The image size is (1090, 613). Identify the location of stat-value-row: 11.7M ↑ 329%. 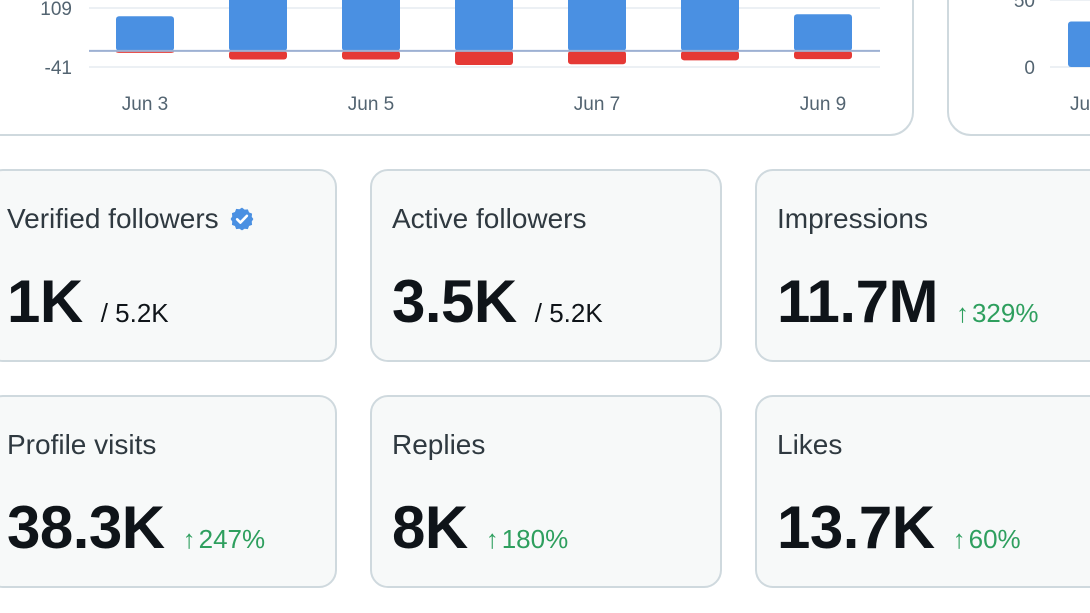
(907, 301).